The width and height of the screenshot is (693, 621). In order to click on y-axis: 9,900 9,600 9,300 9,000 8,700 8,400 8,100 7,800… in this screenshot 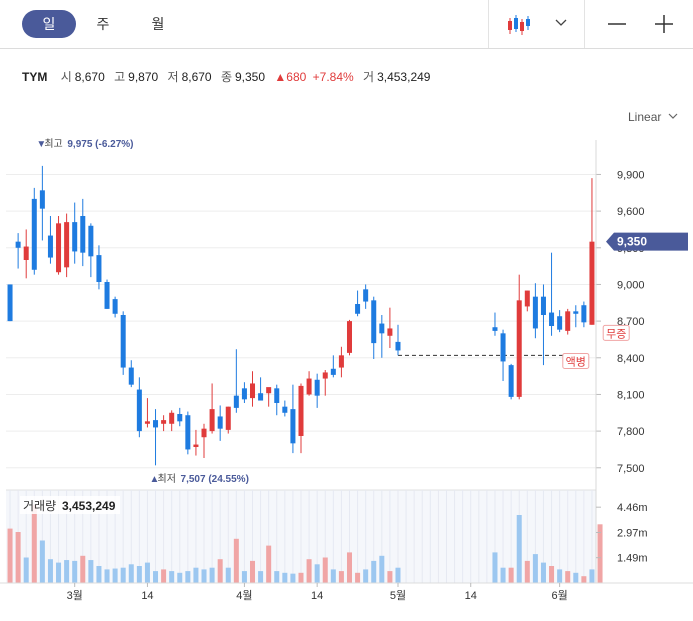, I will do `click(620, 361)`.